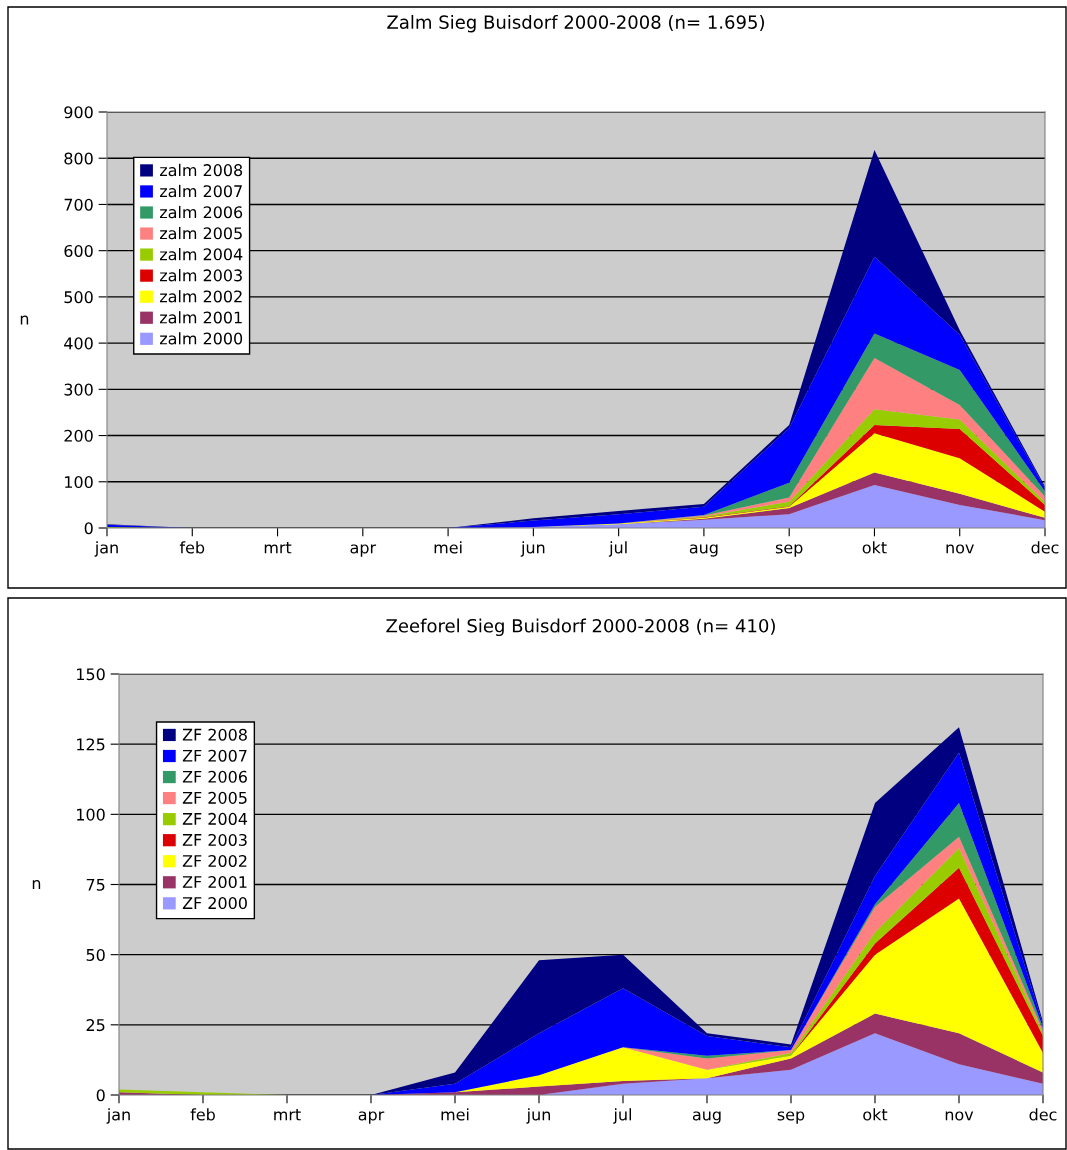  Describe the element at coordinates (201, 212) in the screenshot. I see `legend-label: zalm 2006` at that location.